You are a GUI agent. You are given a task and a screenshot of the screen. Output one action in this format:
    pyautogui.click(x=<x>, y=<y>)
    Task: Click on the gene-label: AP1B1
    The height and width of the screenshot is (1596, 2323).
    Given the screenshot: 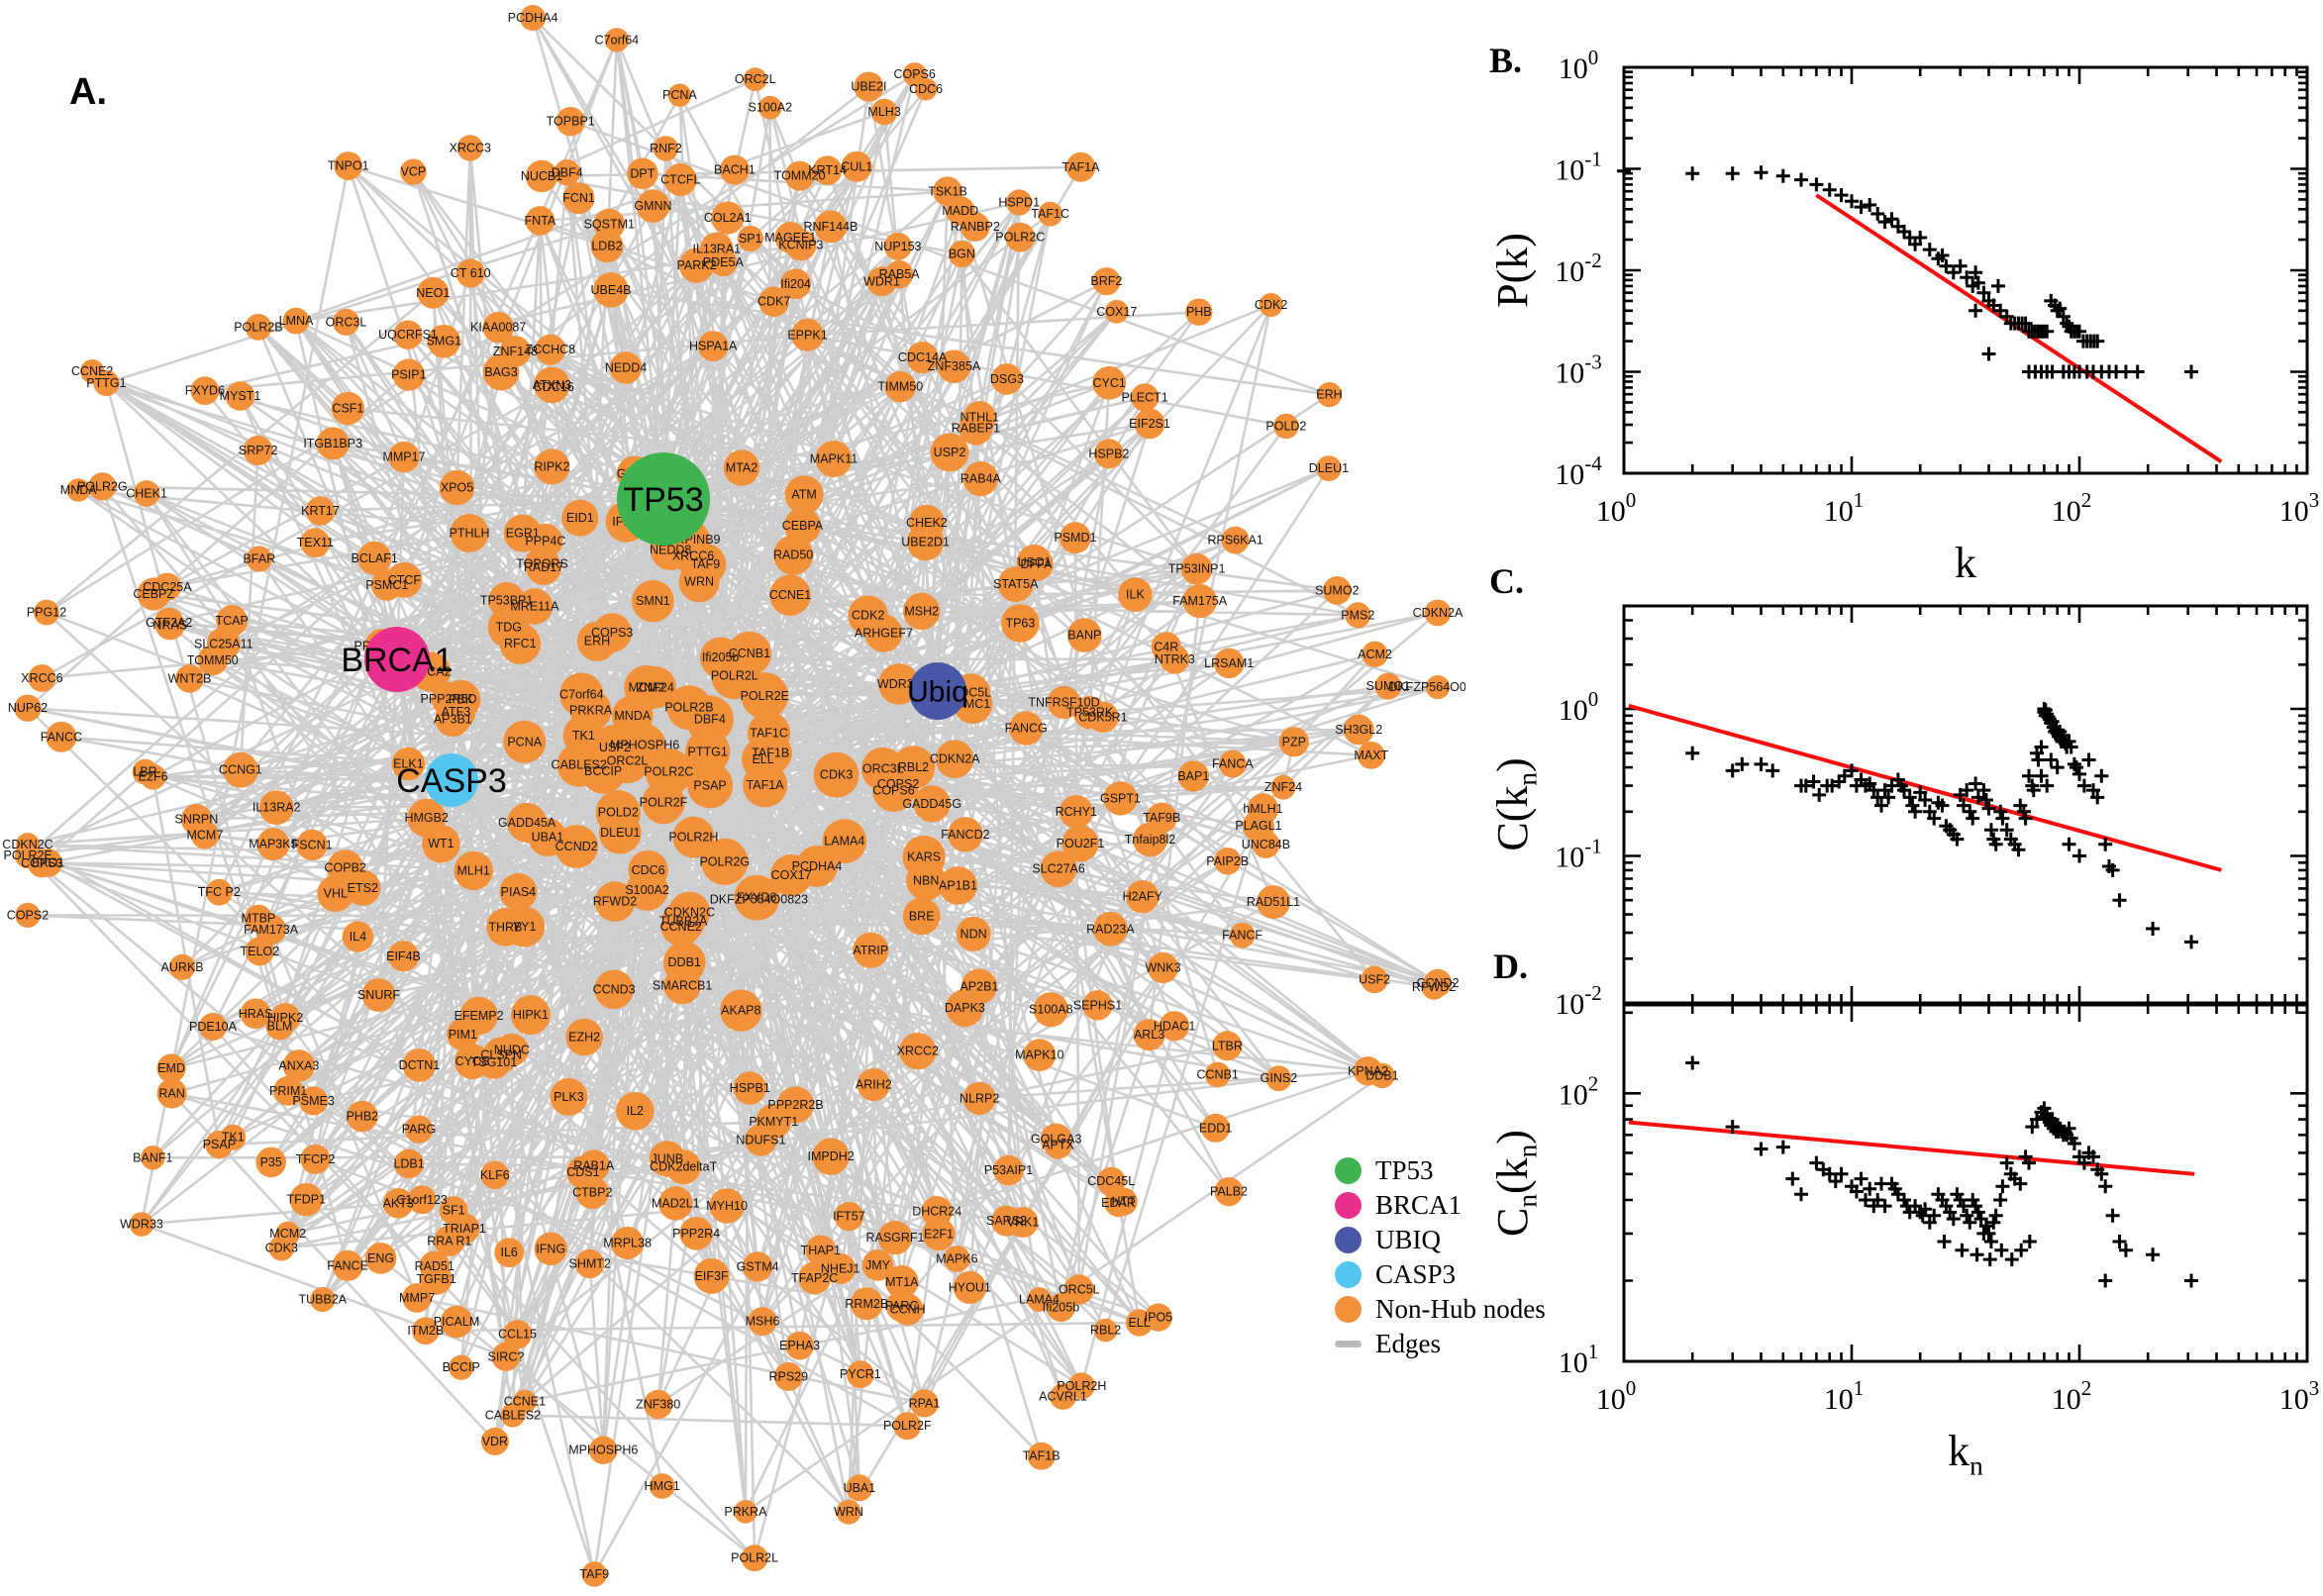 What is the action you would take?
    pyautogui.click(x=958, y=886)
    